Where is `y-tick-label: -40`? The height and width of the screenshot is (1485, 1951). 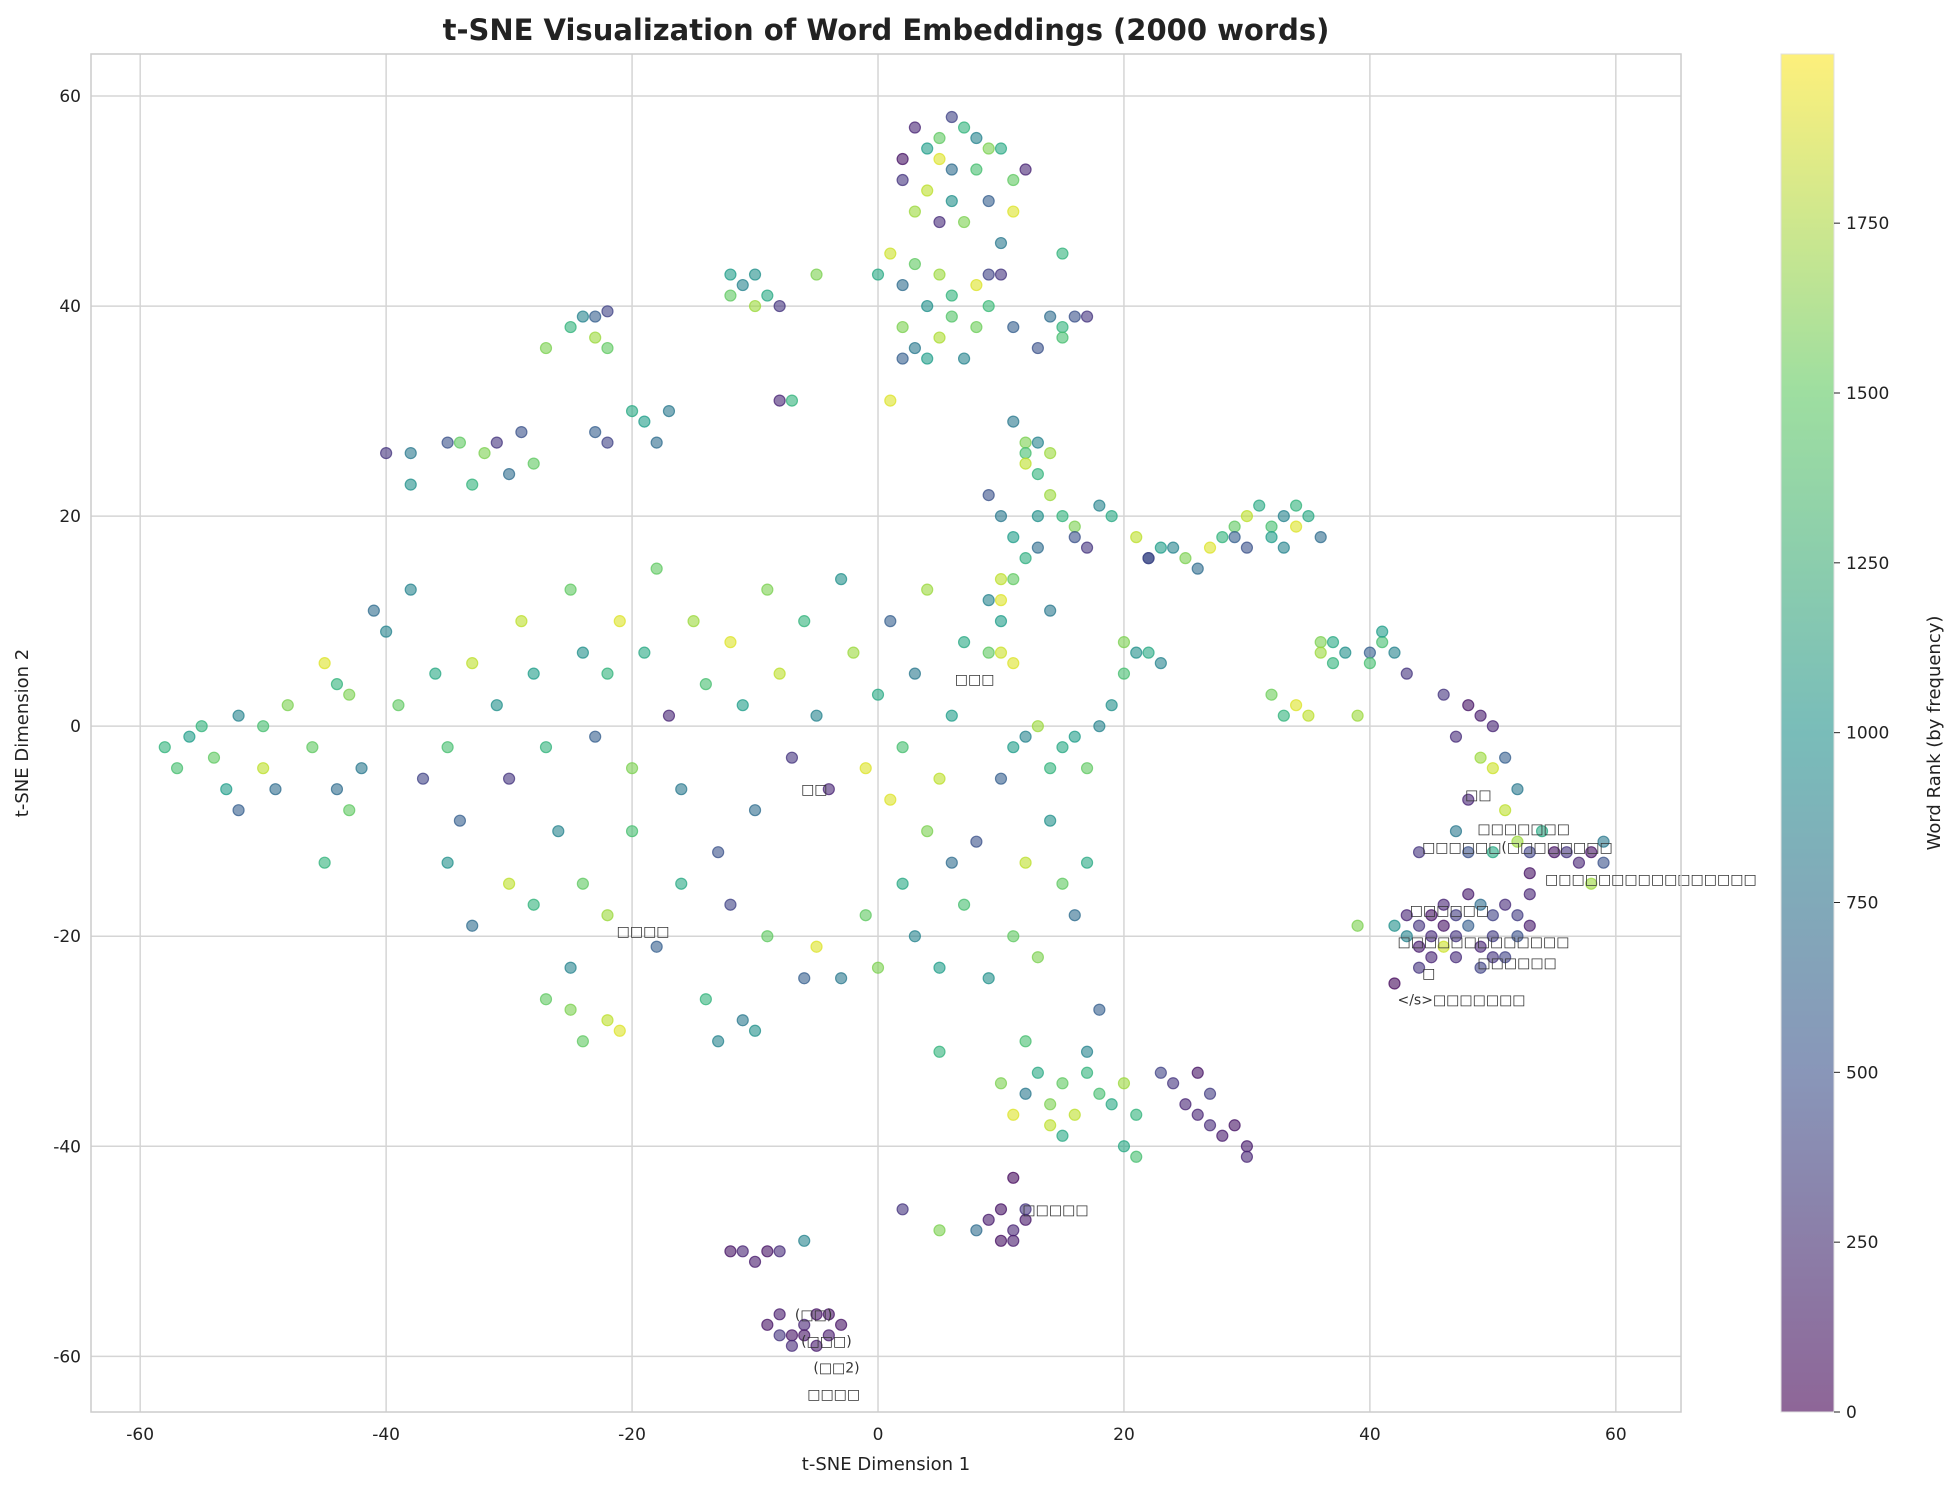 y-tick-label: -40 is located at coordinates (67, 1147).